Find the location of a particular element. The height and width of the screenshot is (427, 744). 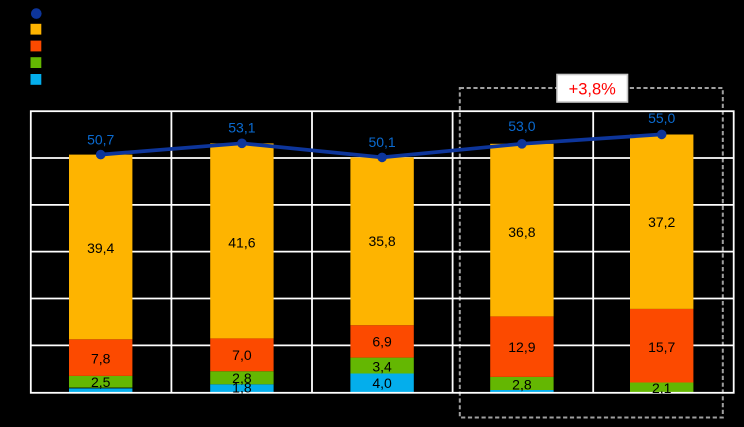

svg-text: 6,9 is located at coordinates (382, 341).